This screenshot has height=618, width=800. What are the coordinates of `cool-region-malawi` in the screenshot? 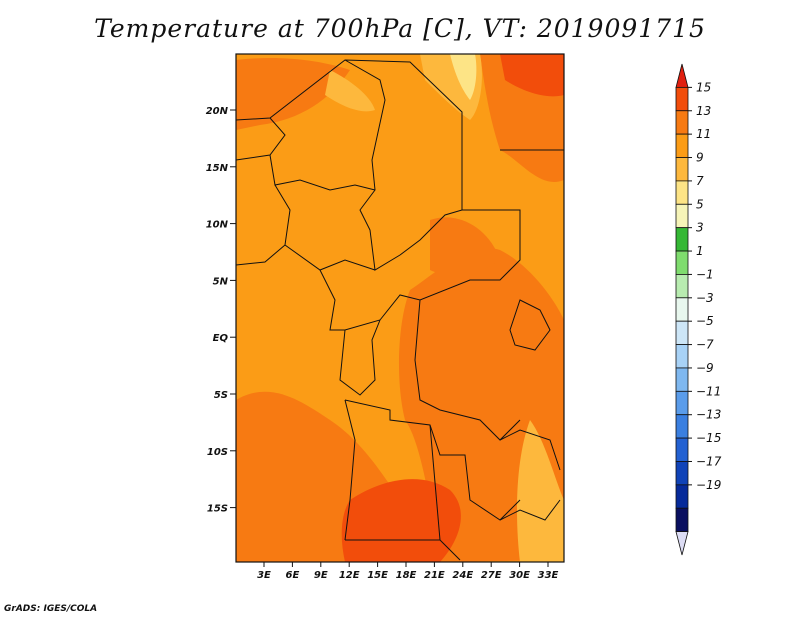 It's located at (540, 491).